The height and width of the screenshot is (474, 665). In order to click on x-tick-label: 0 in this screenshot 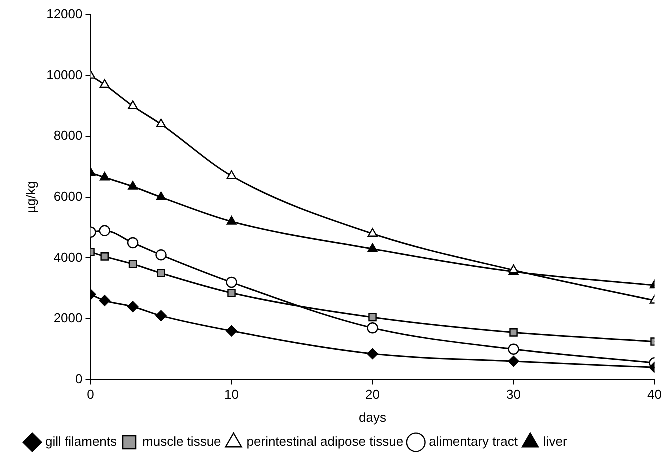, I will do `click(90, 394)`.